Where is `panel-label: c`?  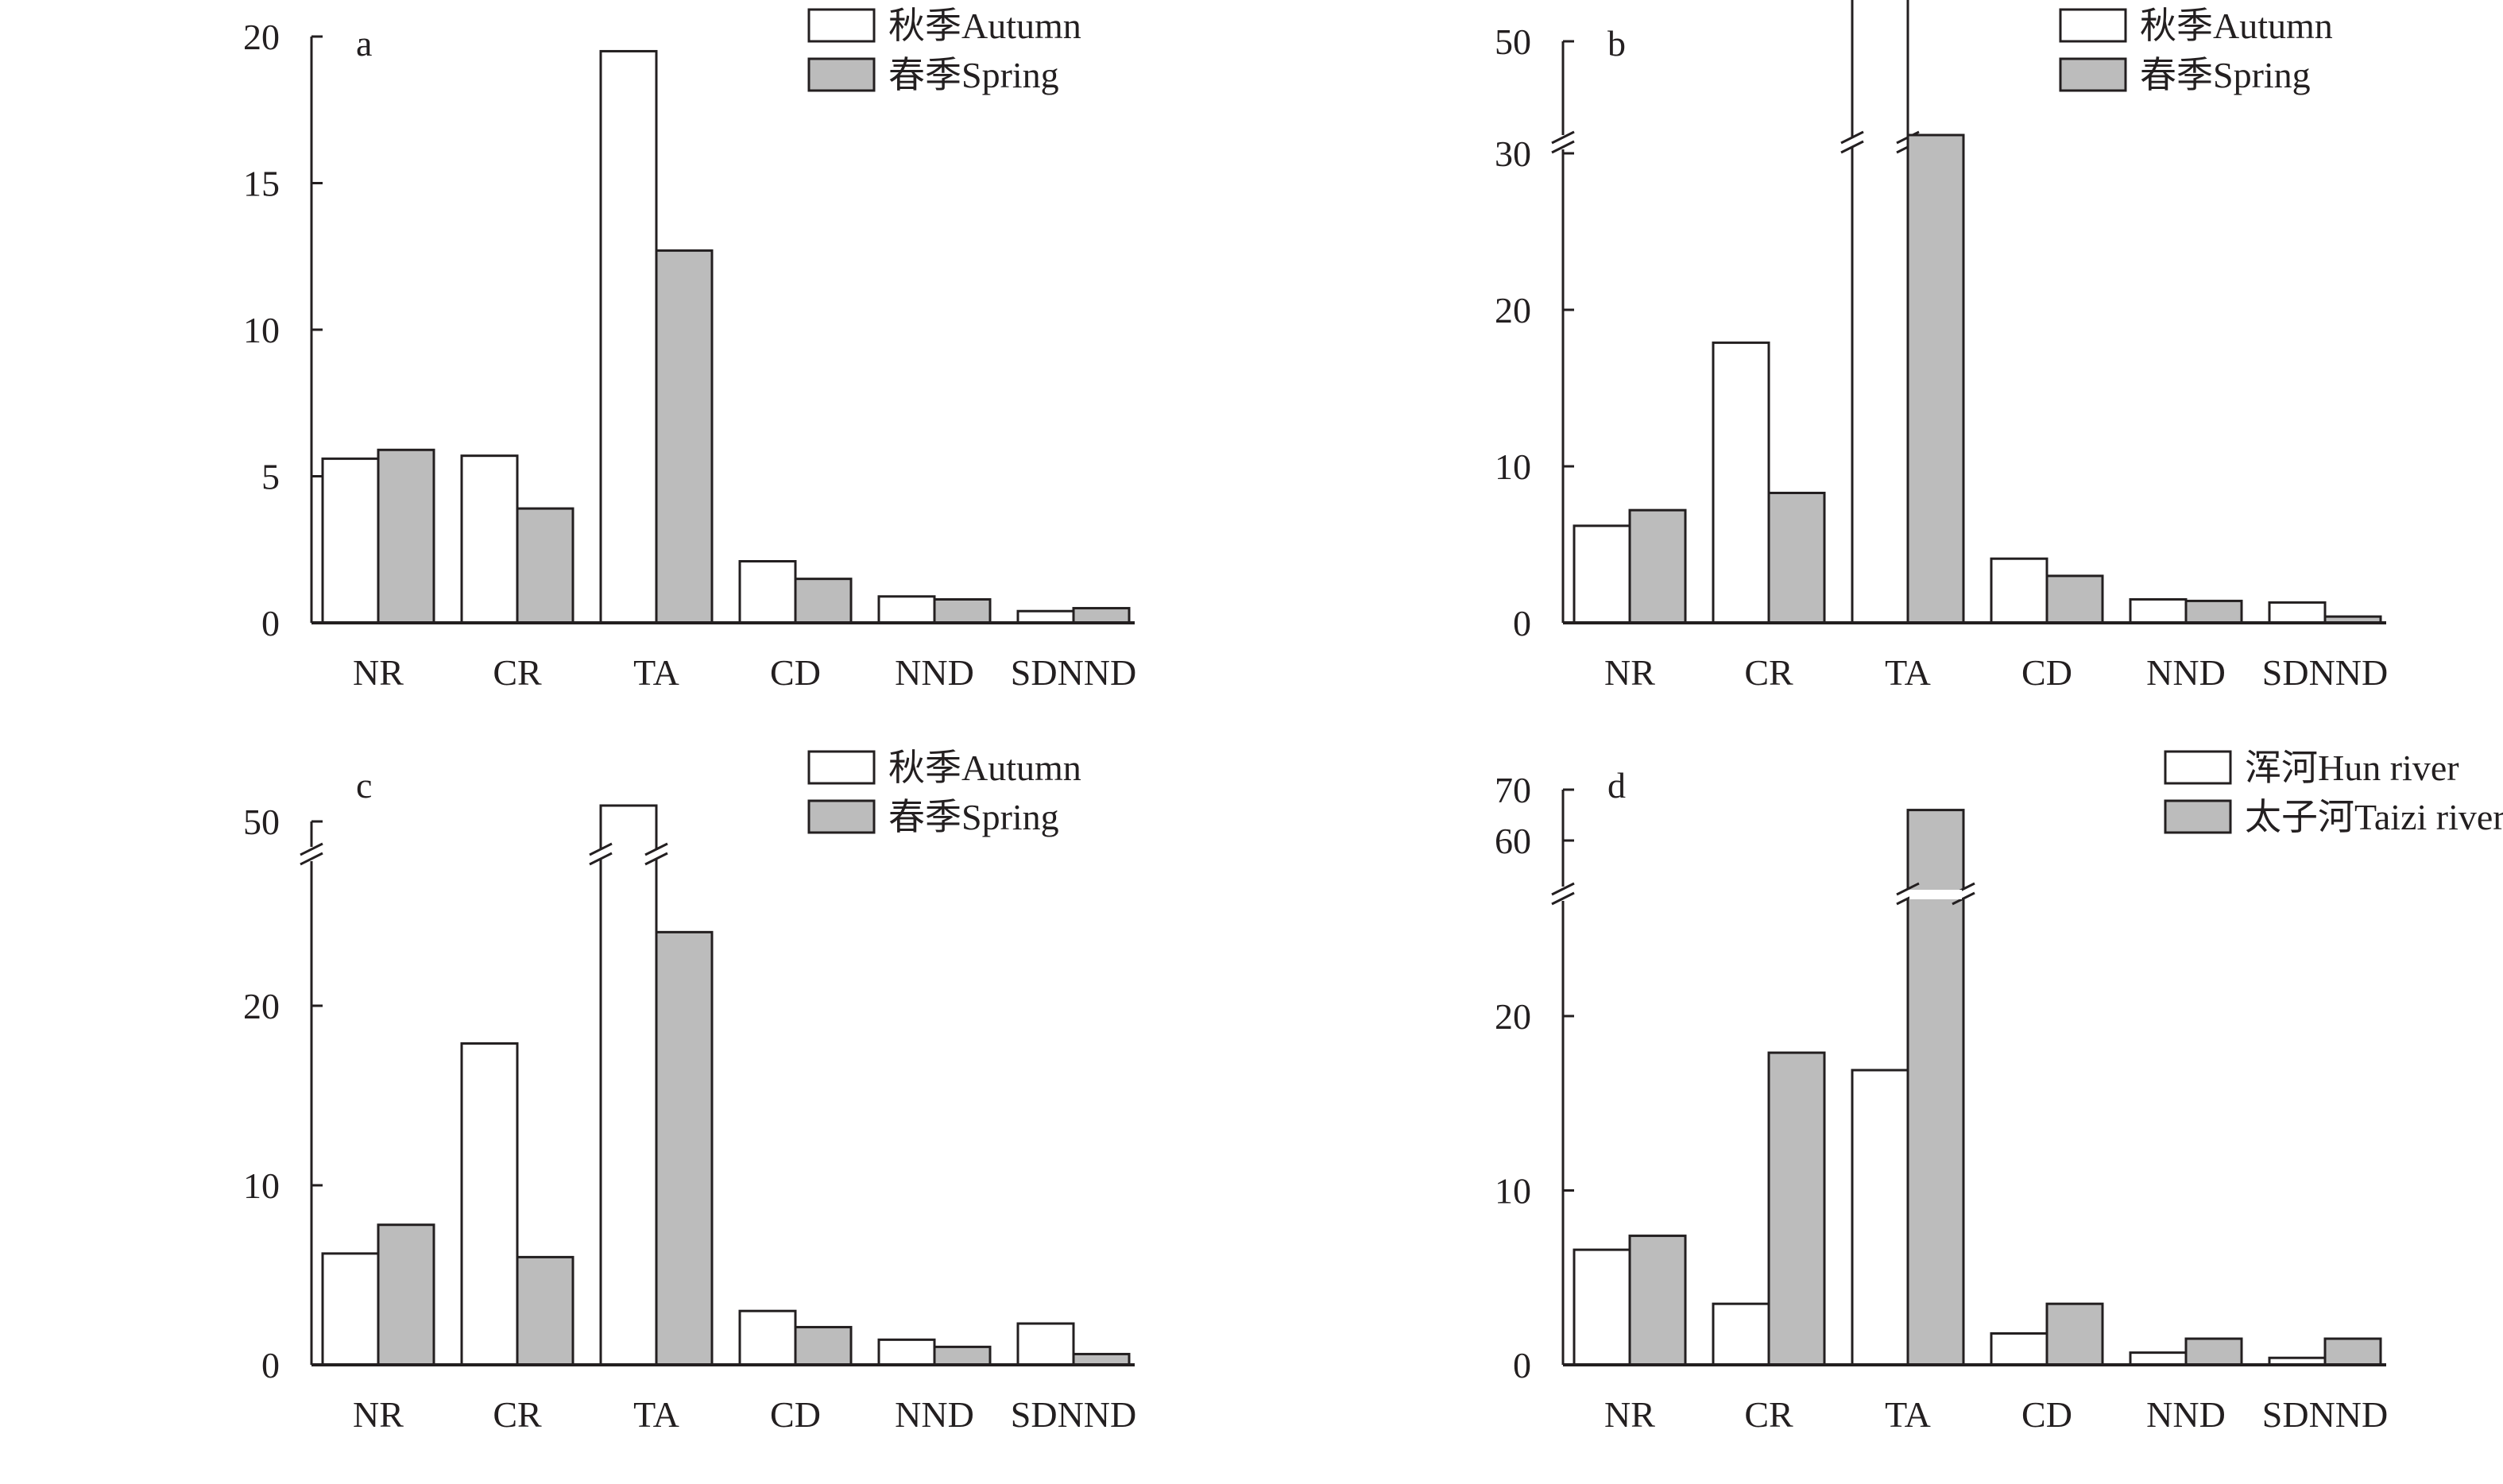 panel-label: c is located at coordinates (364, 785).